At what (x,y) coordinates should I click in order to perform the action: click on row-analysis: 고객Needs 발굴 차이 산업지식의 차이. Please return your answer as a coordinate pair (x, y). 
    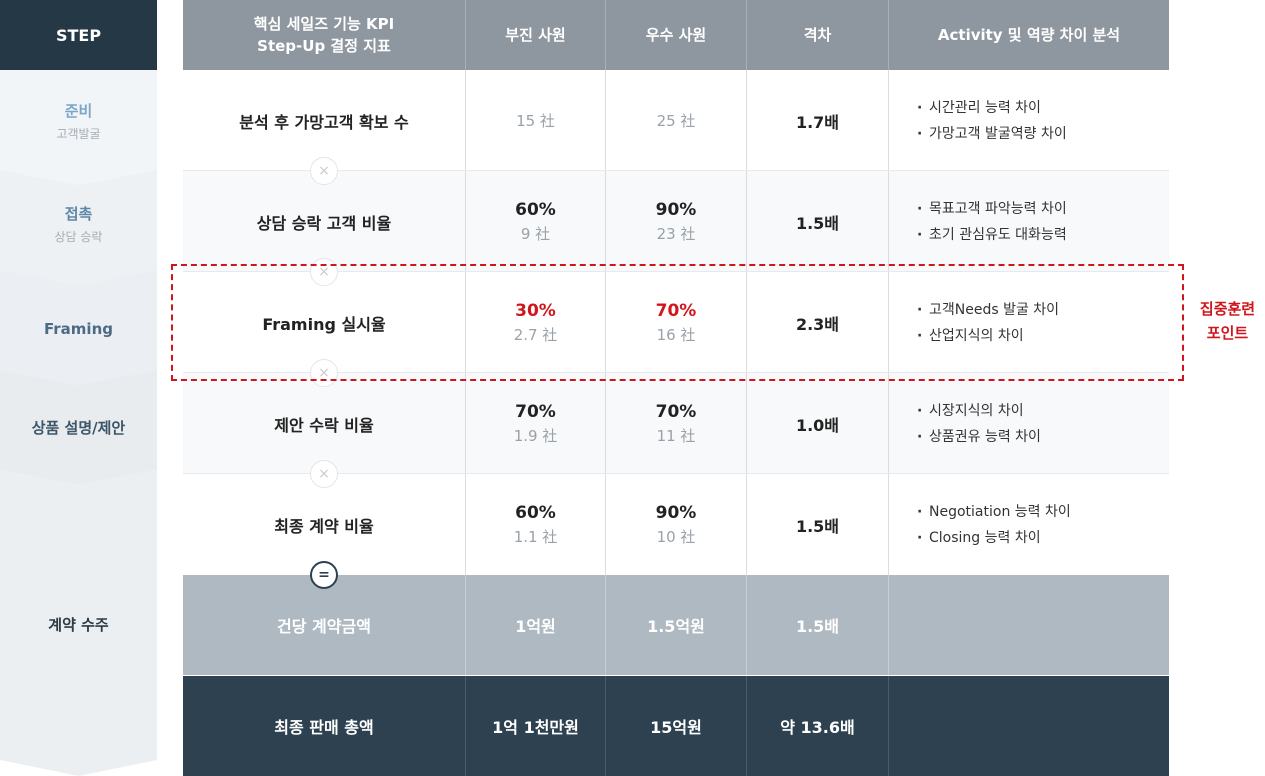
    Looking at the image, I should click on (1029, 322).